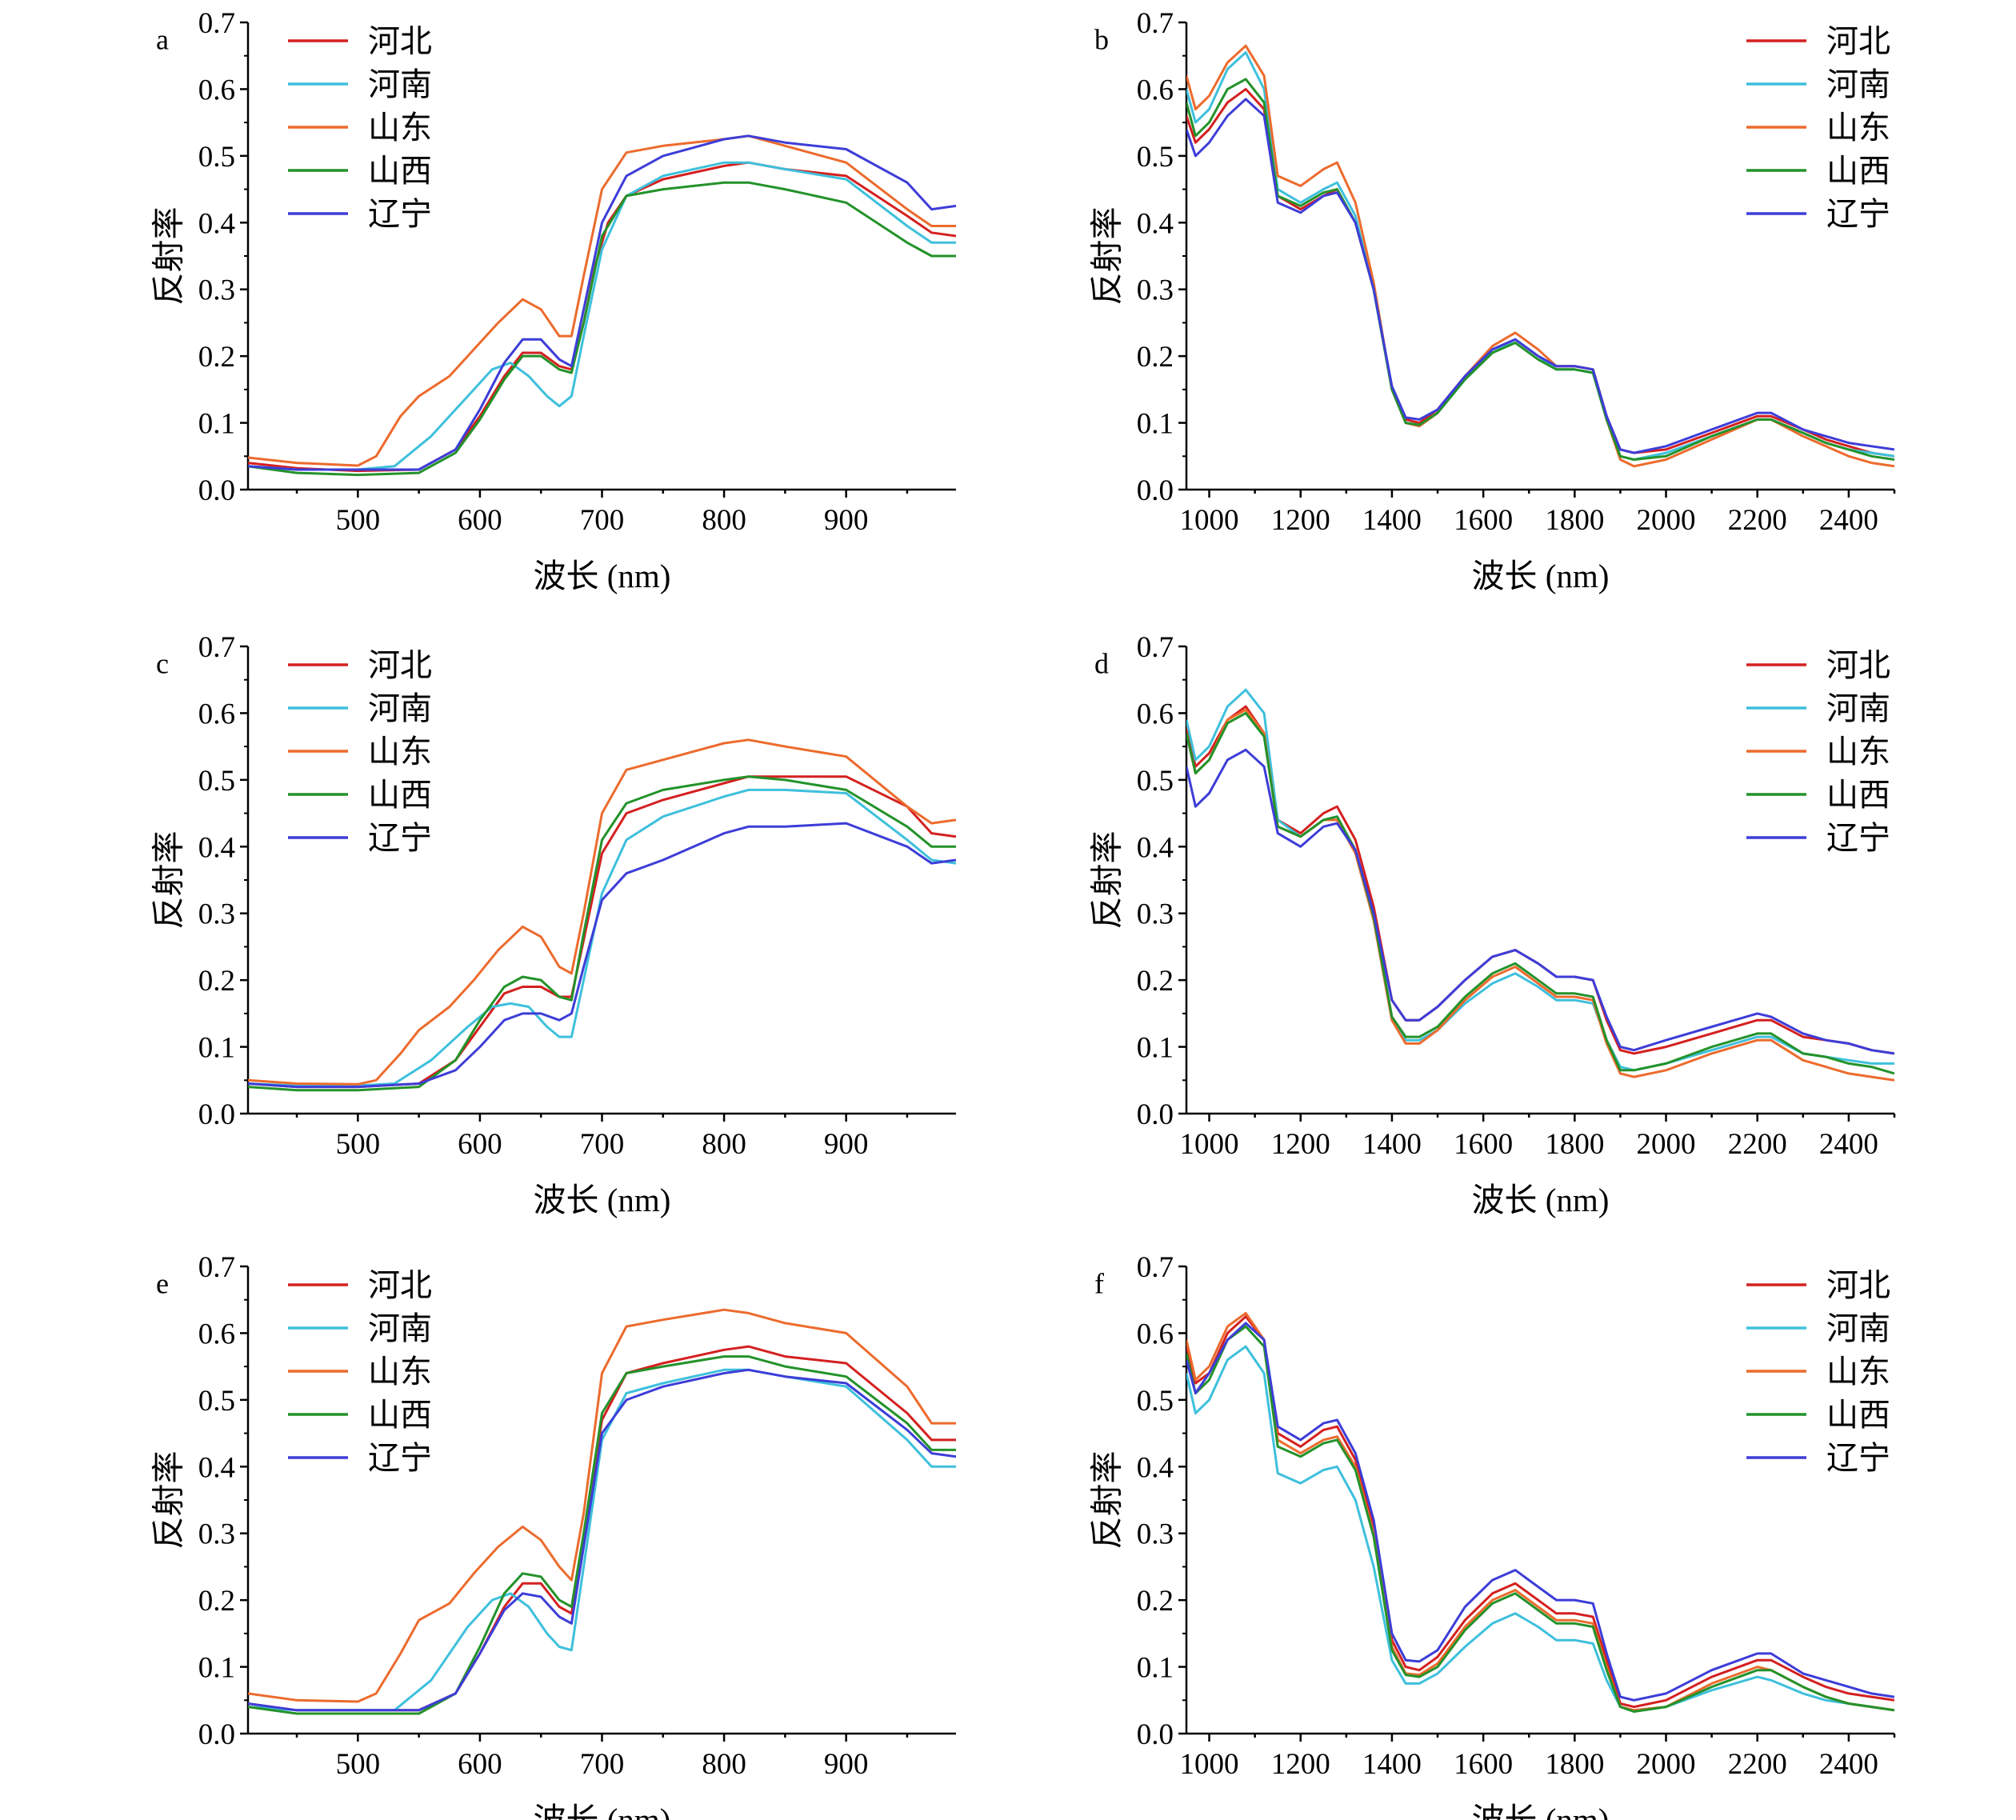 The image size is (2016, 1820). What do you see at coordinates (1666, 1144) in the screenshot?
I see `x-tick-label: 2000` at bounding box center [1666, 1144].